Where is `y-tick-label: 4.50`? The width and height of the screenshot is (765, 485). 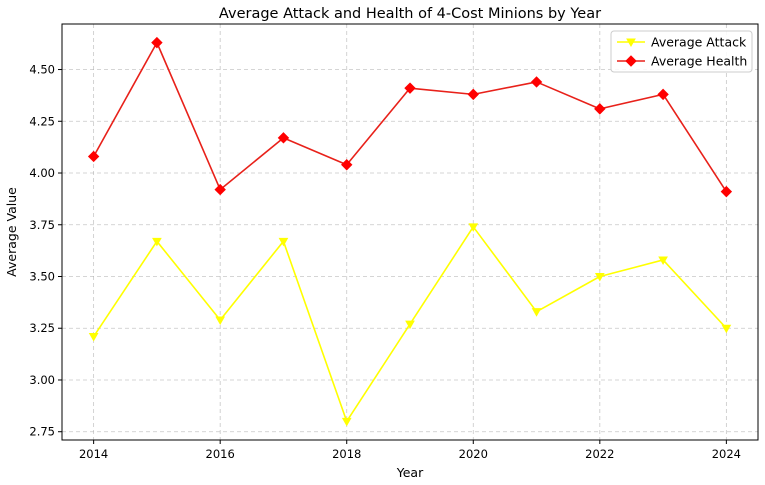
y-tick-label: 4.50 is located at coordinates (42, 70).